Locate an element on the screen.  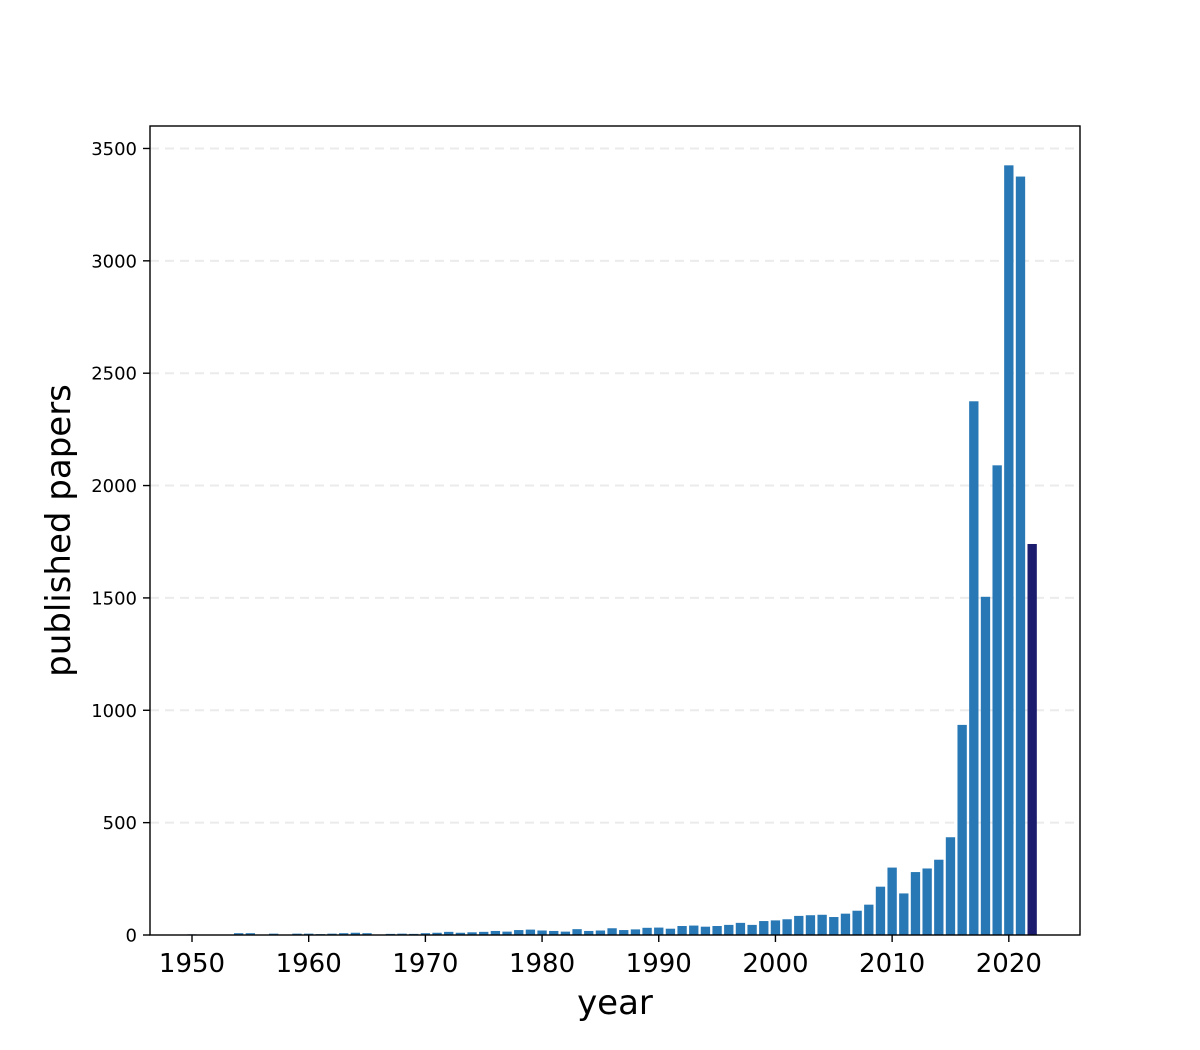
bar-2022 is located at coordinates (1032, 739).